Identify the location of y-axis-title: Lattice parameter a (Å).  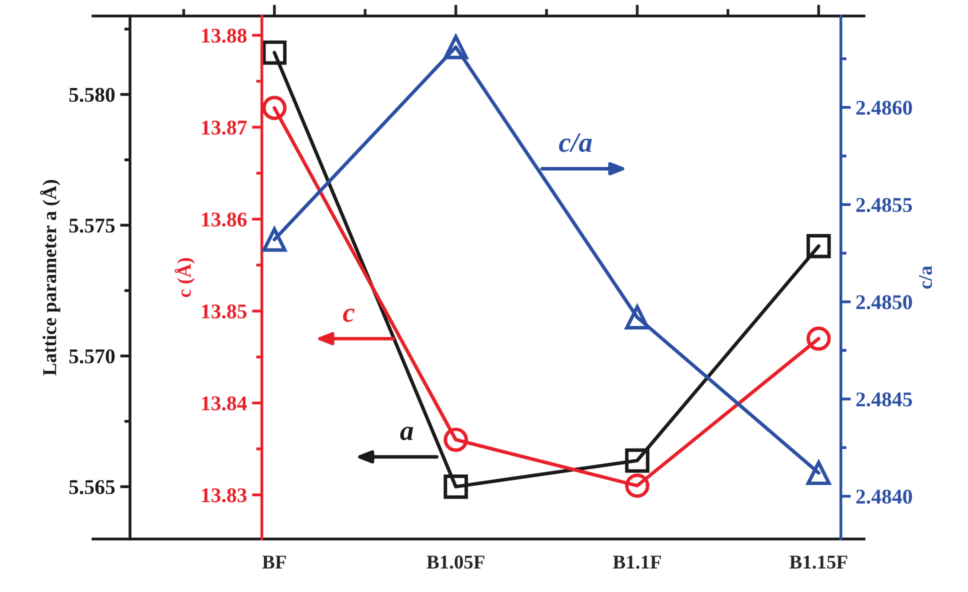
(50, 278).